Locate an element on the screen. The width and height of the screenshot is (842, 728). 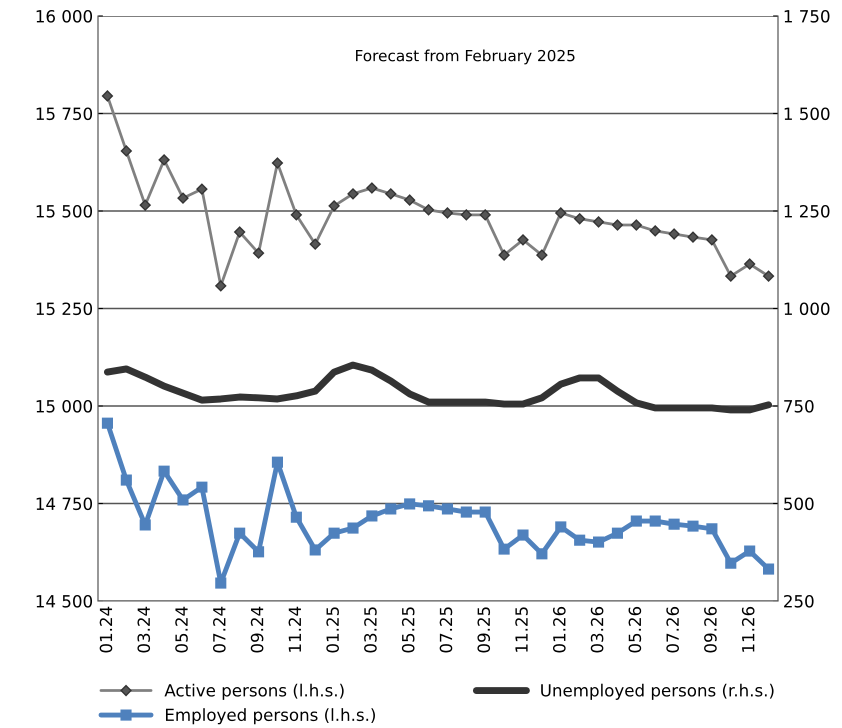
y2-tick-label: 1 250 is located at coordinates (807, 211).